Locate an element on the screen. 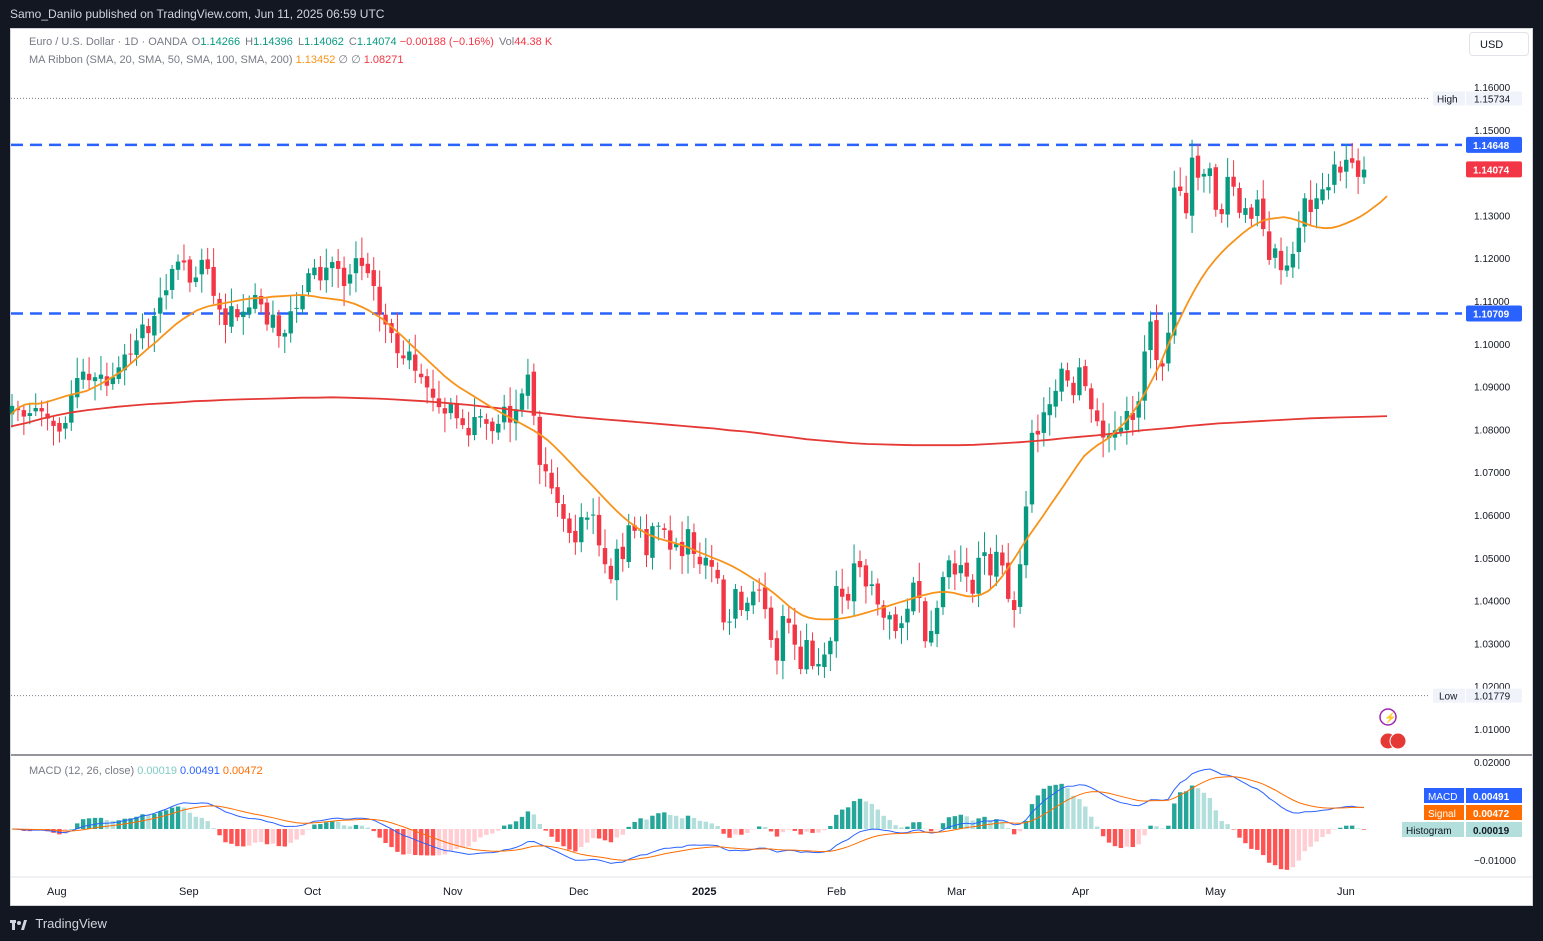 This screenshot has width=1543, height=941. open-label: O is located at coordinates (196, 42).